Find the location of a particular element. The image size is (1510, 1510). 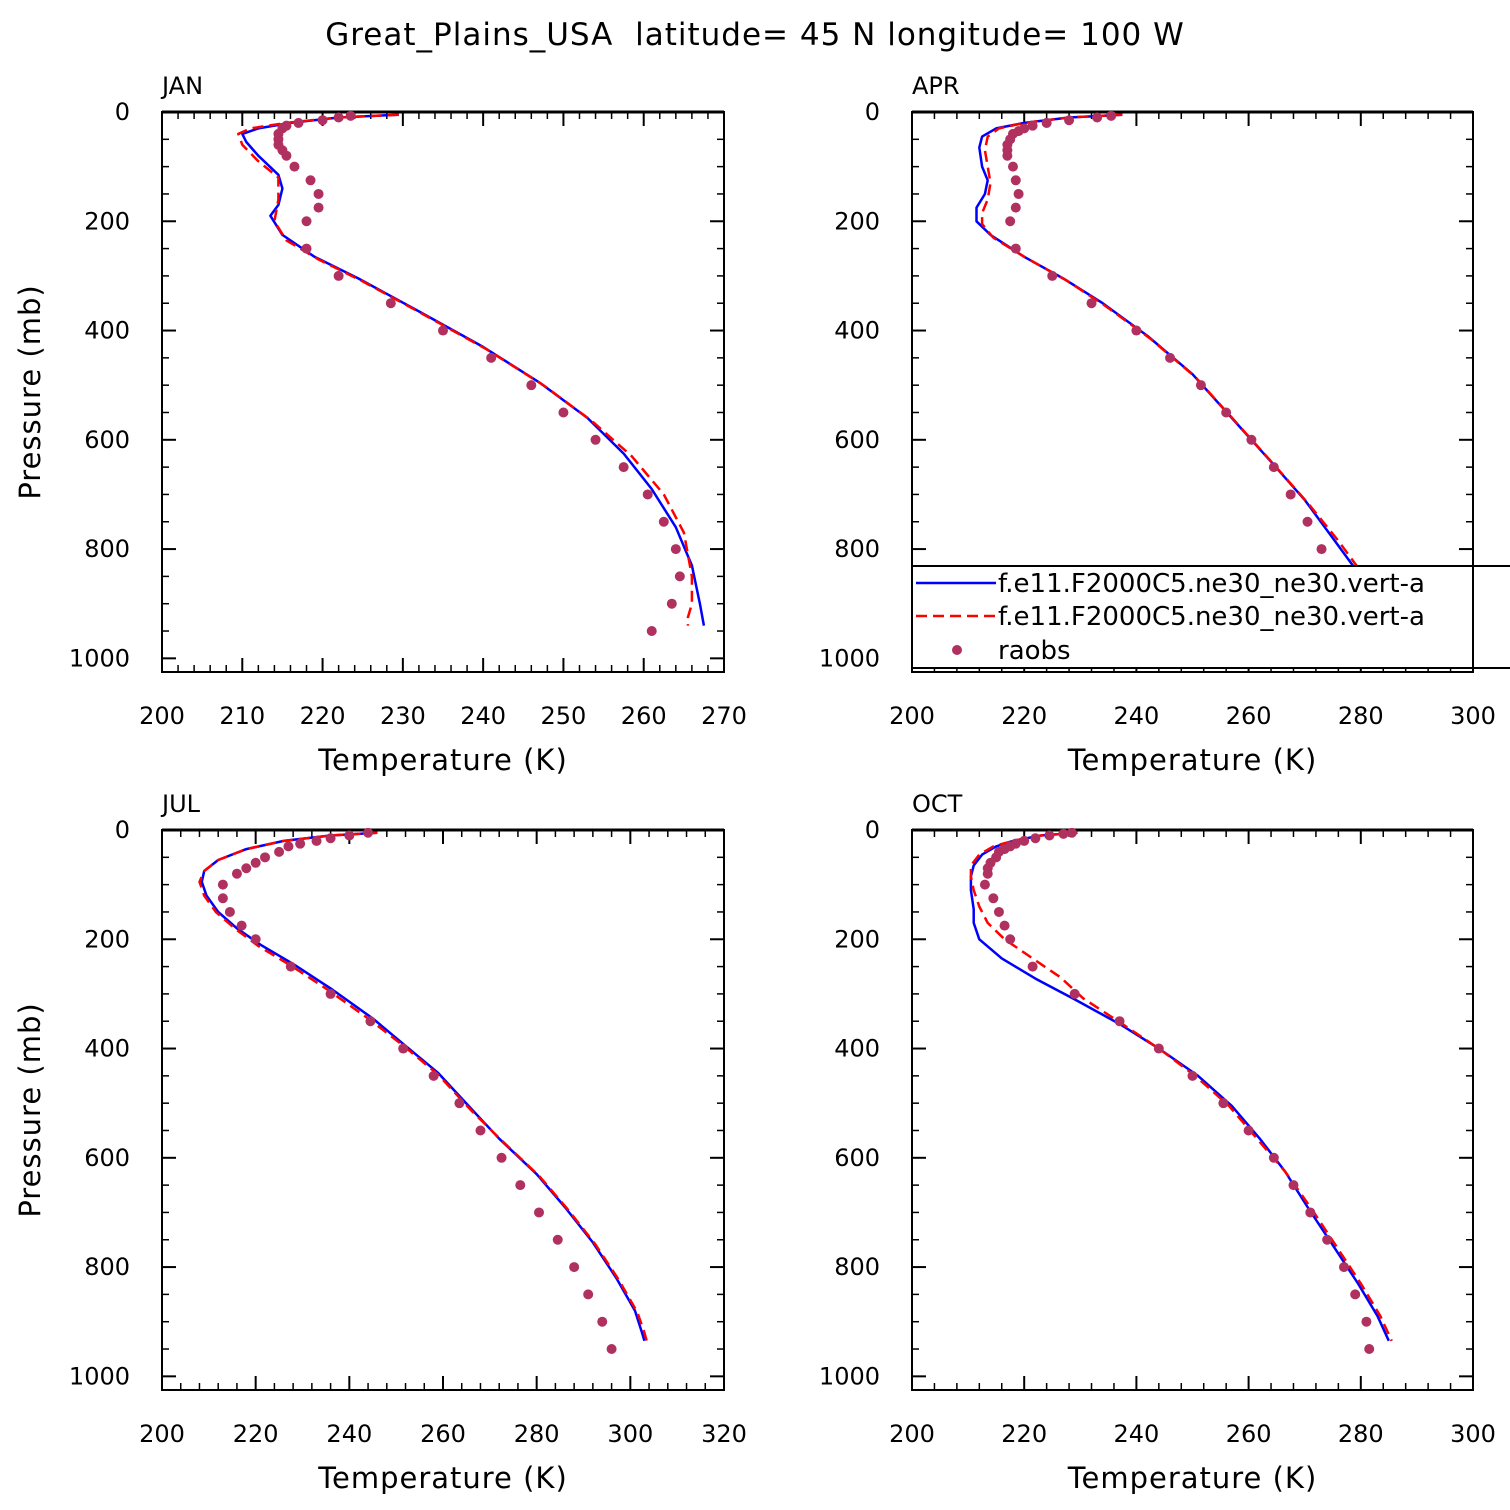

data-area is located at coordinates (1184, 373).